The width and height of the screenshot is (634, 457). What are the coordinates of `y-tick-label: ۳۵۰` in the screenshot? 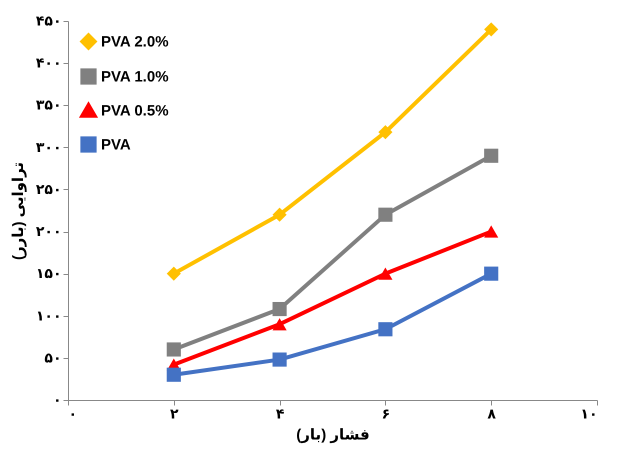 It's located at (49, 104).